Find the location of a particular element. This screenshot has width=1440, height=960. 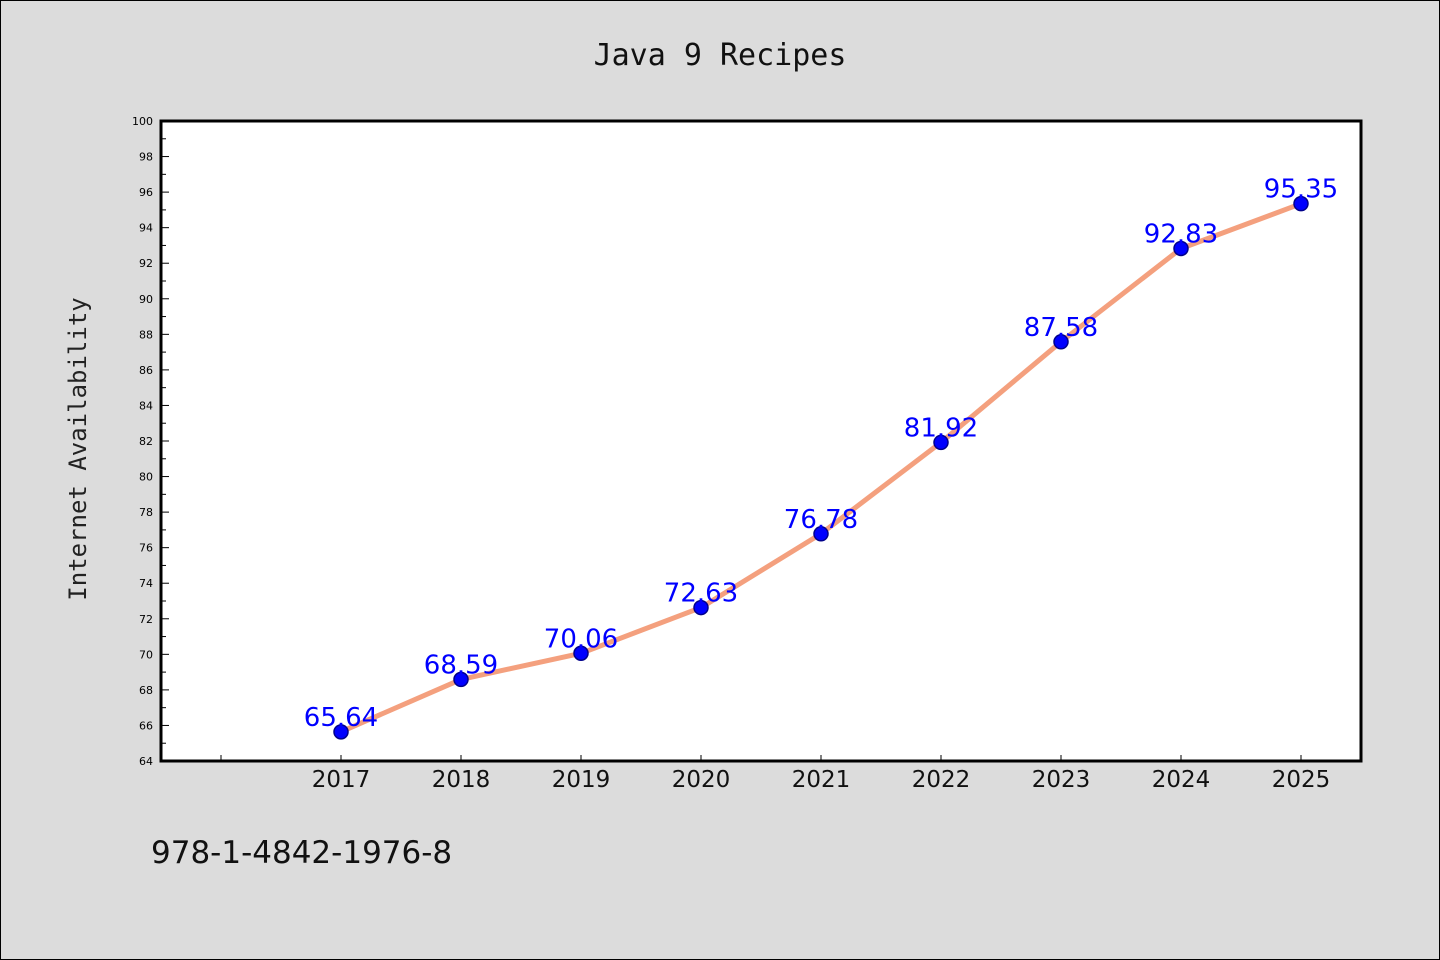

data-label: 92.83 is located at coordinates (1181, 234).